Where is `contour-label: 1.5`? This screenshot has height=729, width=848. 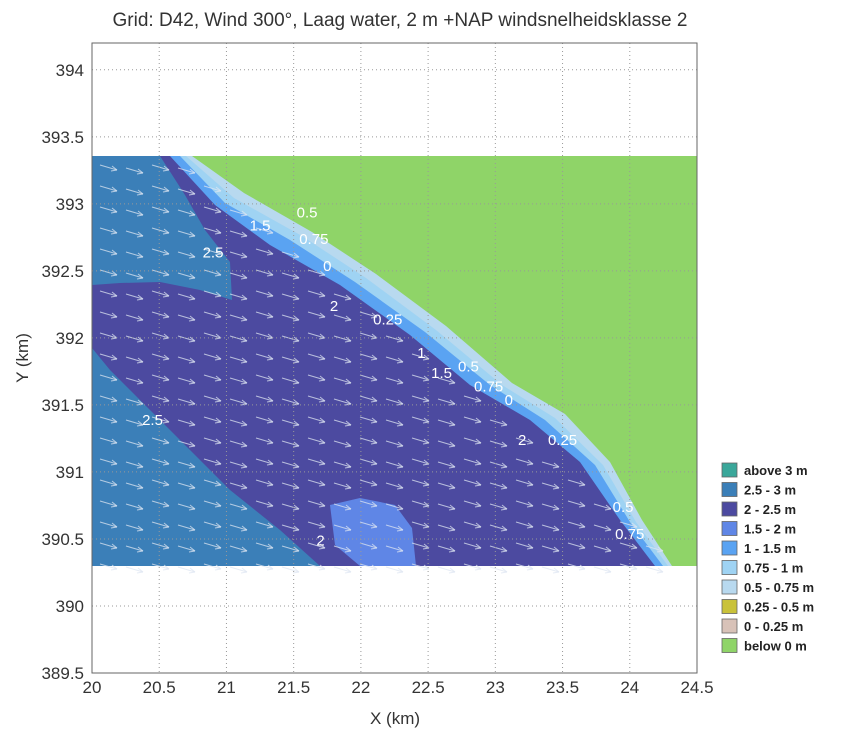
contour-label: 1.5 is located at coordinates (441, 373).